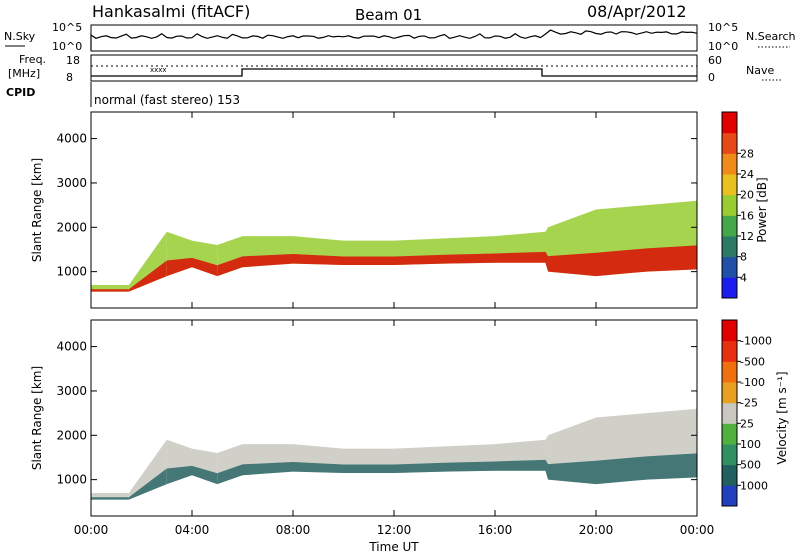 The height and width of the screenshot is (554, 800). I want to click on x-tick-label: 12:00, so click(394, 530).